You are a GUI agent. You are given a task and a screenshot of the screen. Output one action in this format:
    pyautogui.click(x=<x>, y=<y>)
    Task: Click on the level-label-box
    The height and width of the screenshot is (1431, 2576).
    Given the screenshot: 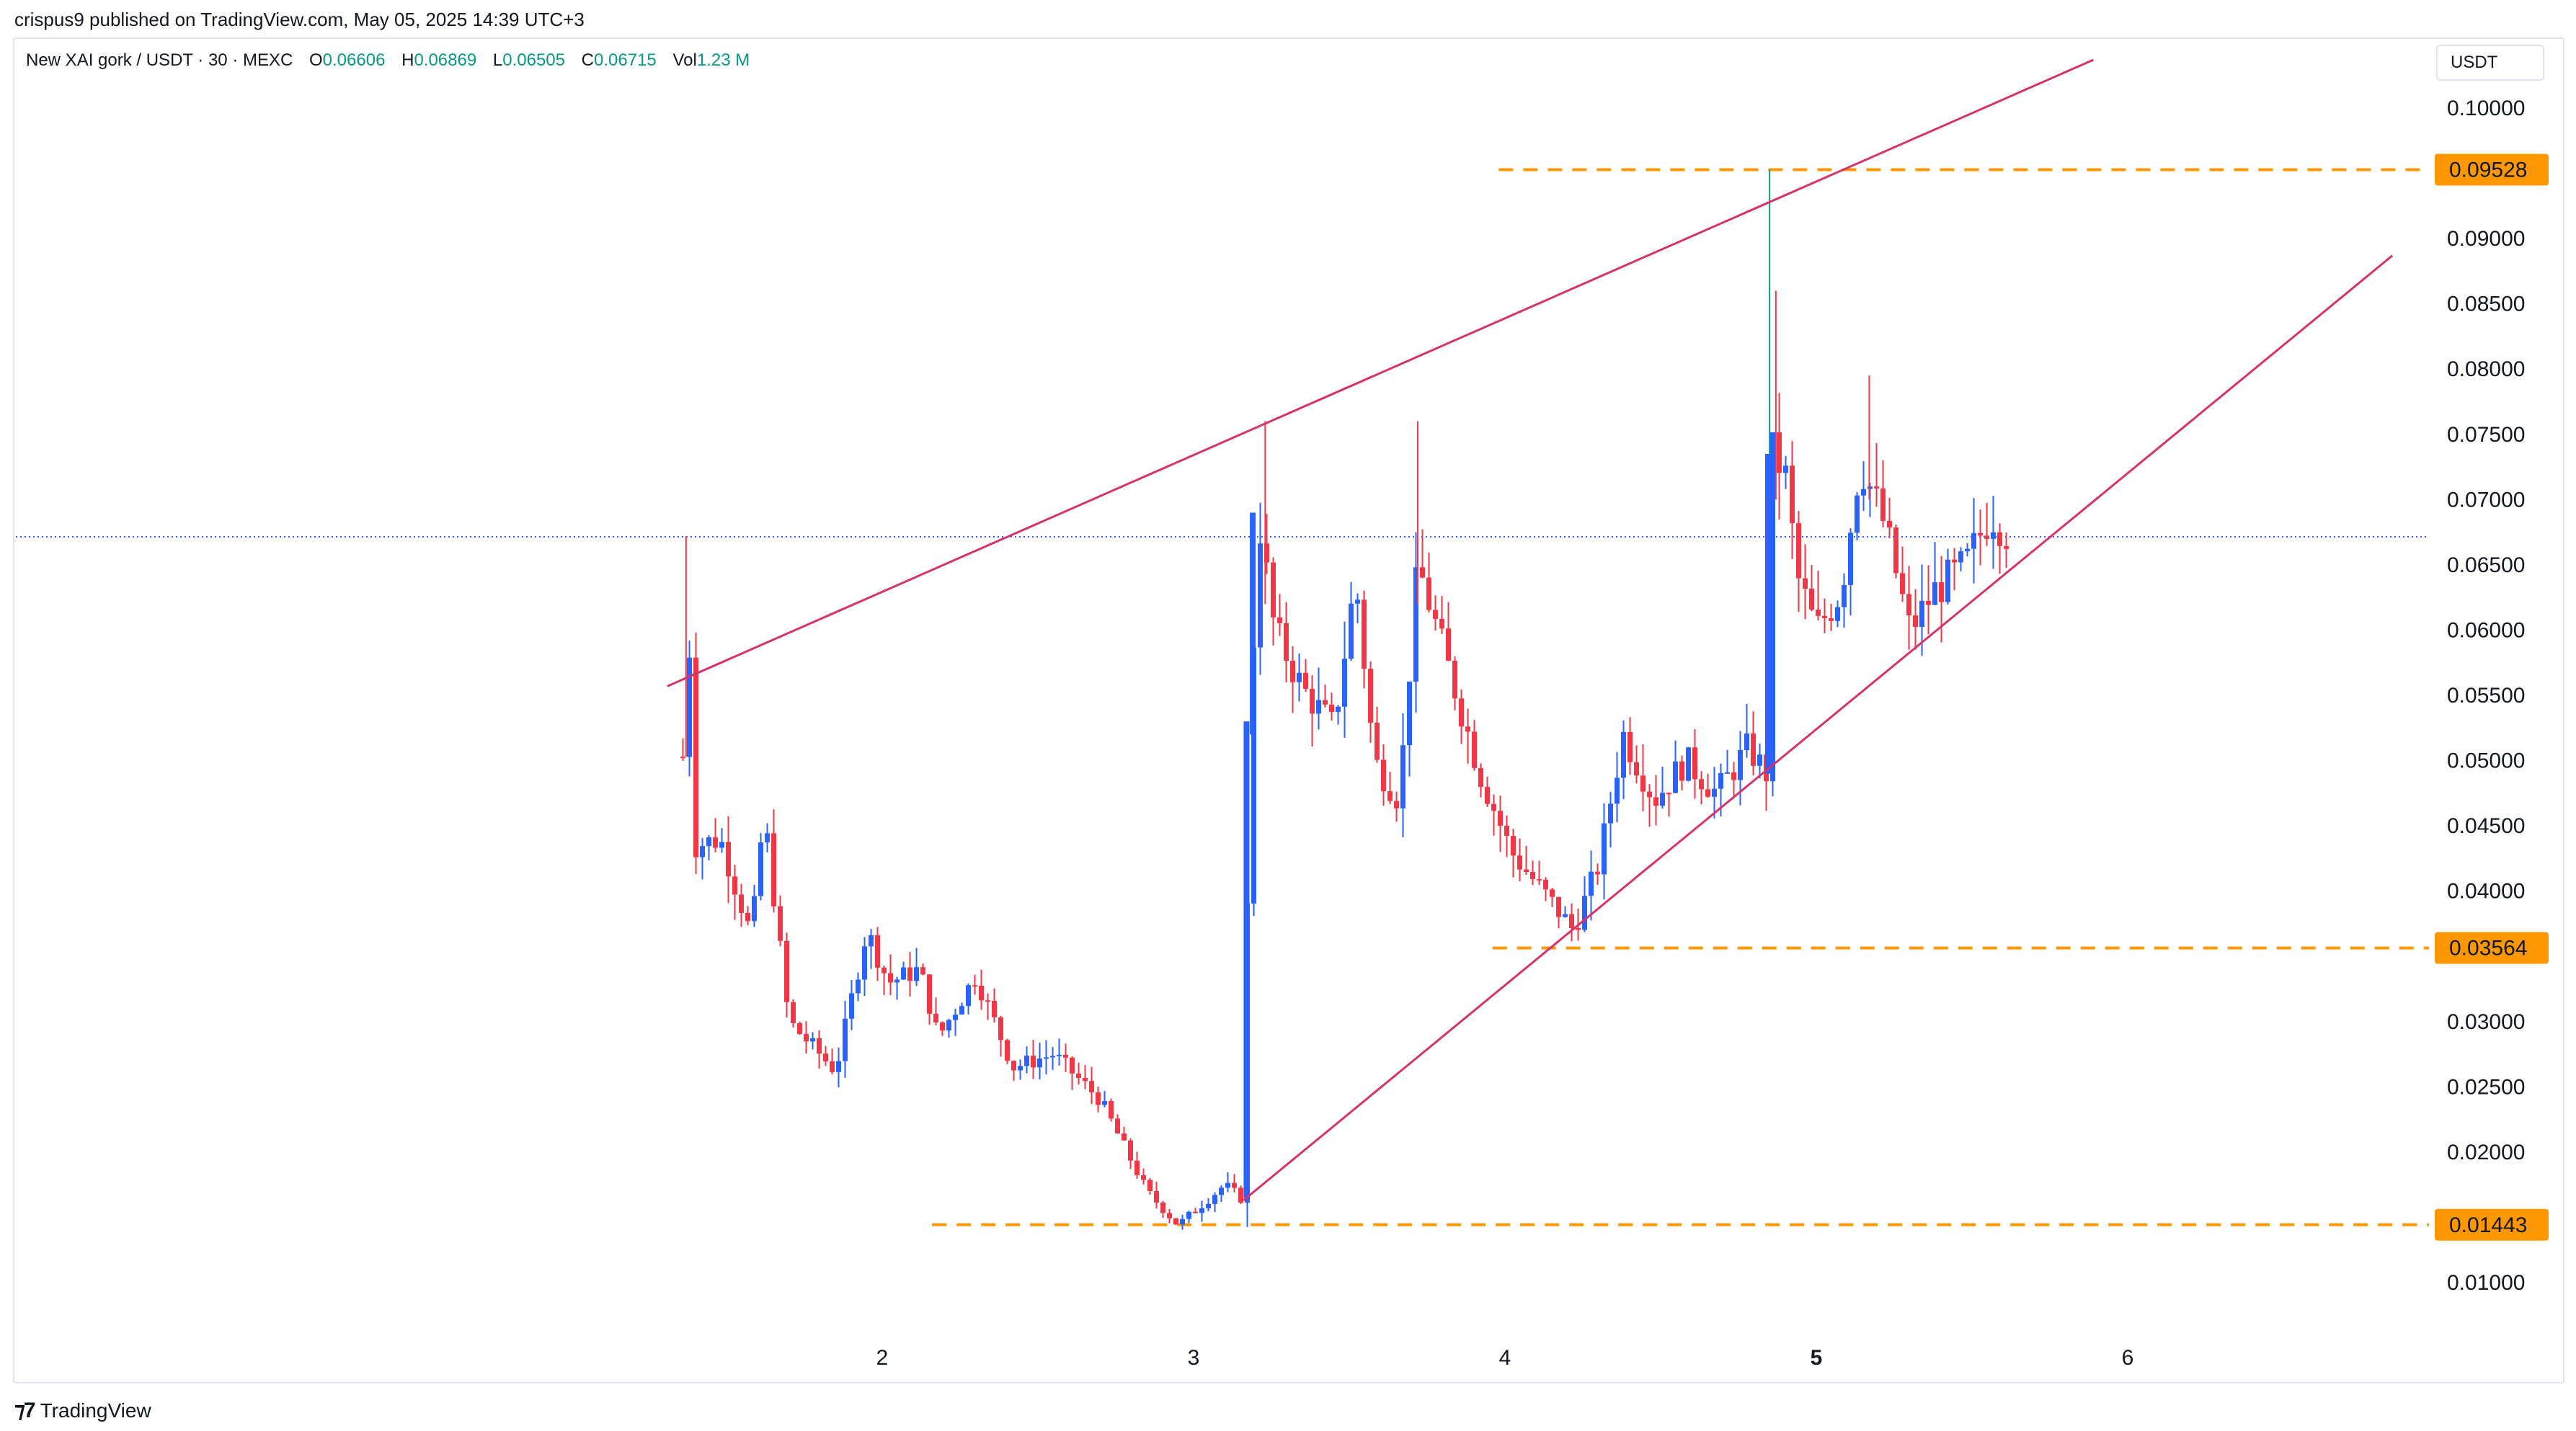 What is the action you would take?
    pyautogui.click(x=2492, y=948)
    